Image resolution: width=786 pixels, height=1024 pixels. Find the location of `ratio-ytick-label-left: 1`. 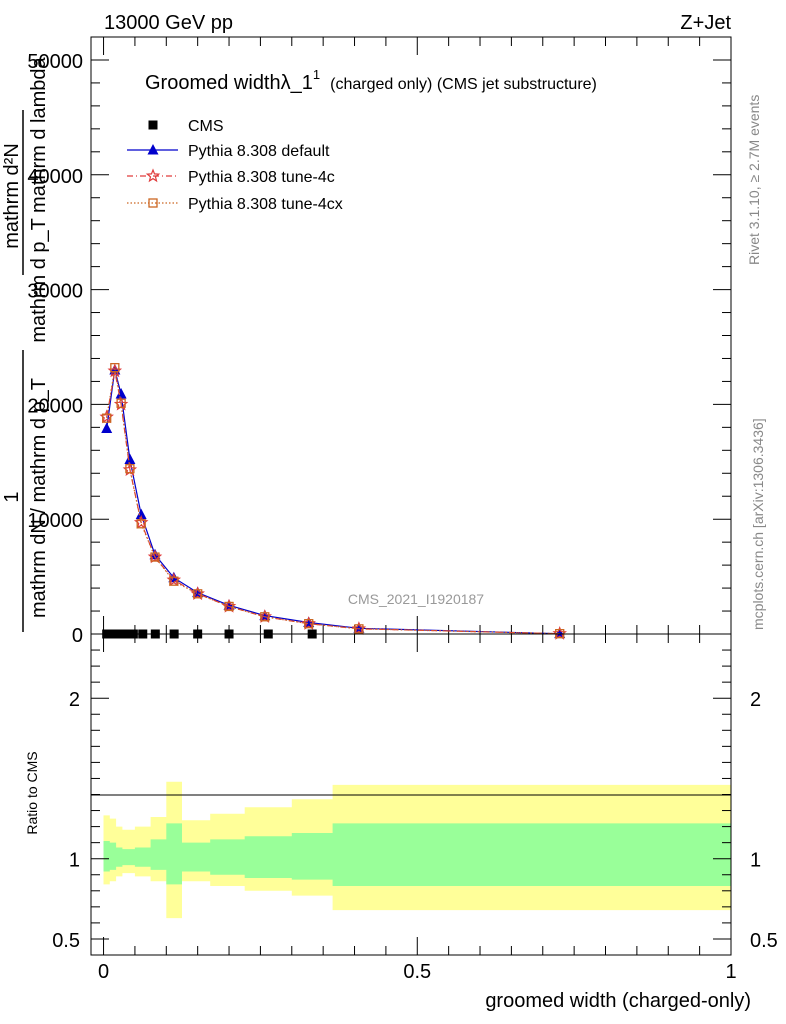

ratio-ytick-label-left: 1 is located at coordinates (74, 861).